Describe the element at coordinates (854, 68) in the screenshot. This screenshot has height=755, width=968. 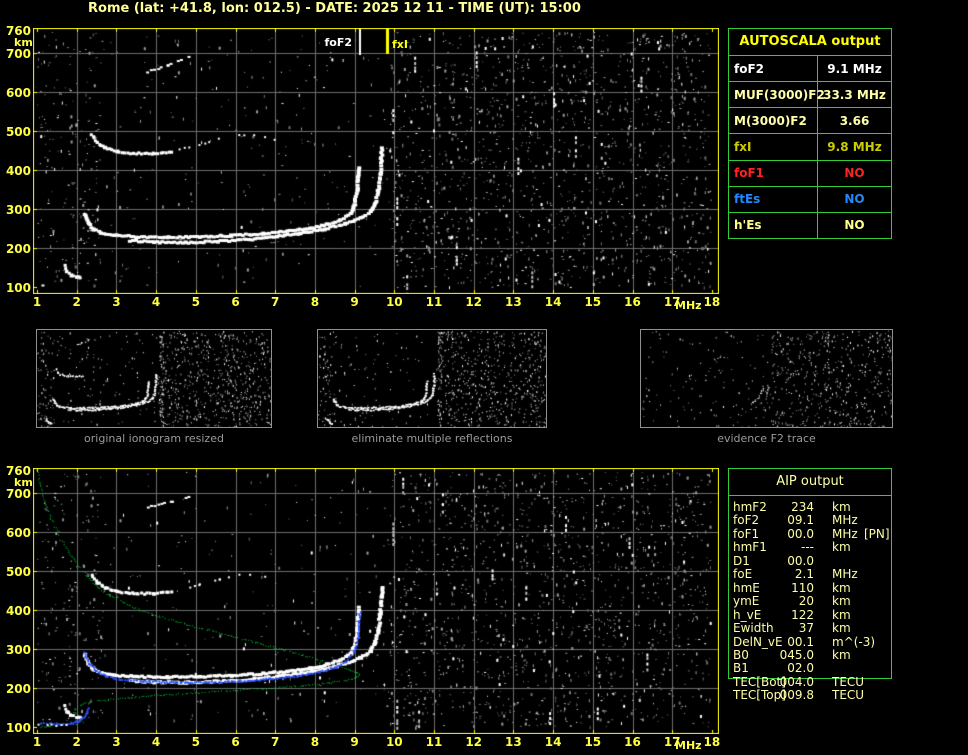
I see `autoscala-param-value: 9.1 MHz` at that location.